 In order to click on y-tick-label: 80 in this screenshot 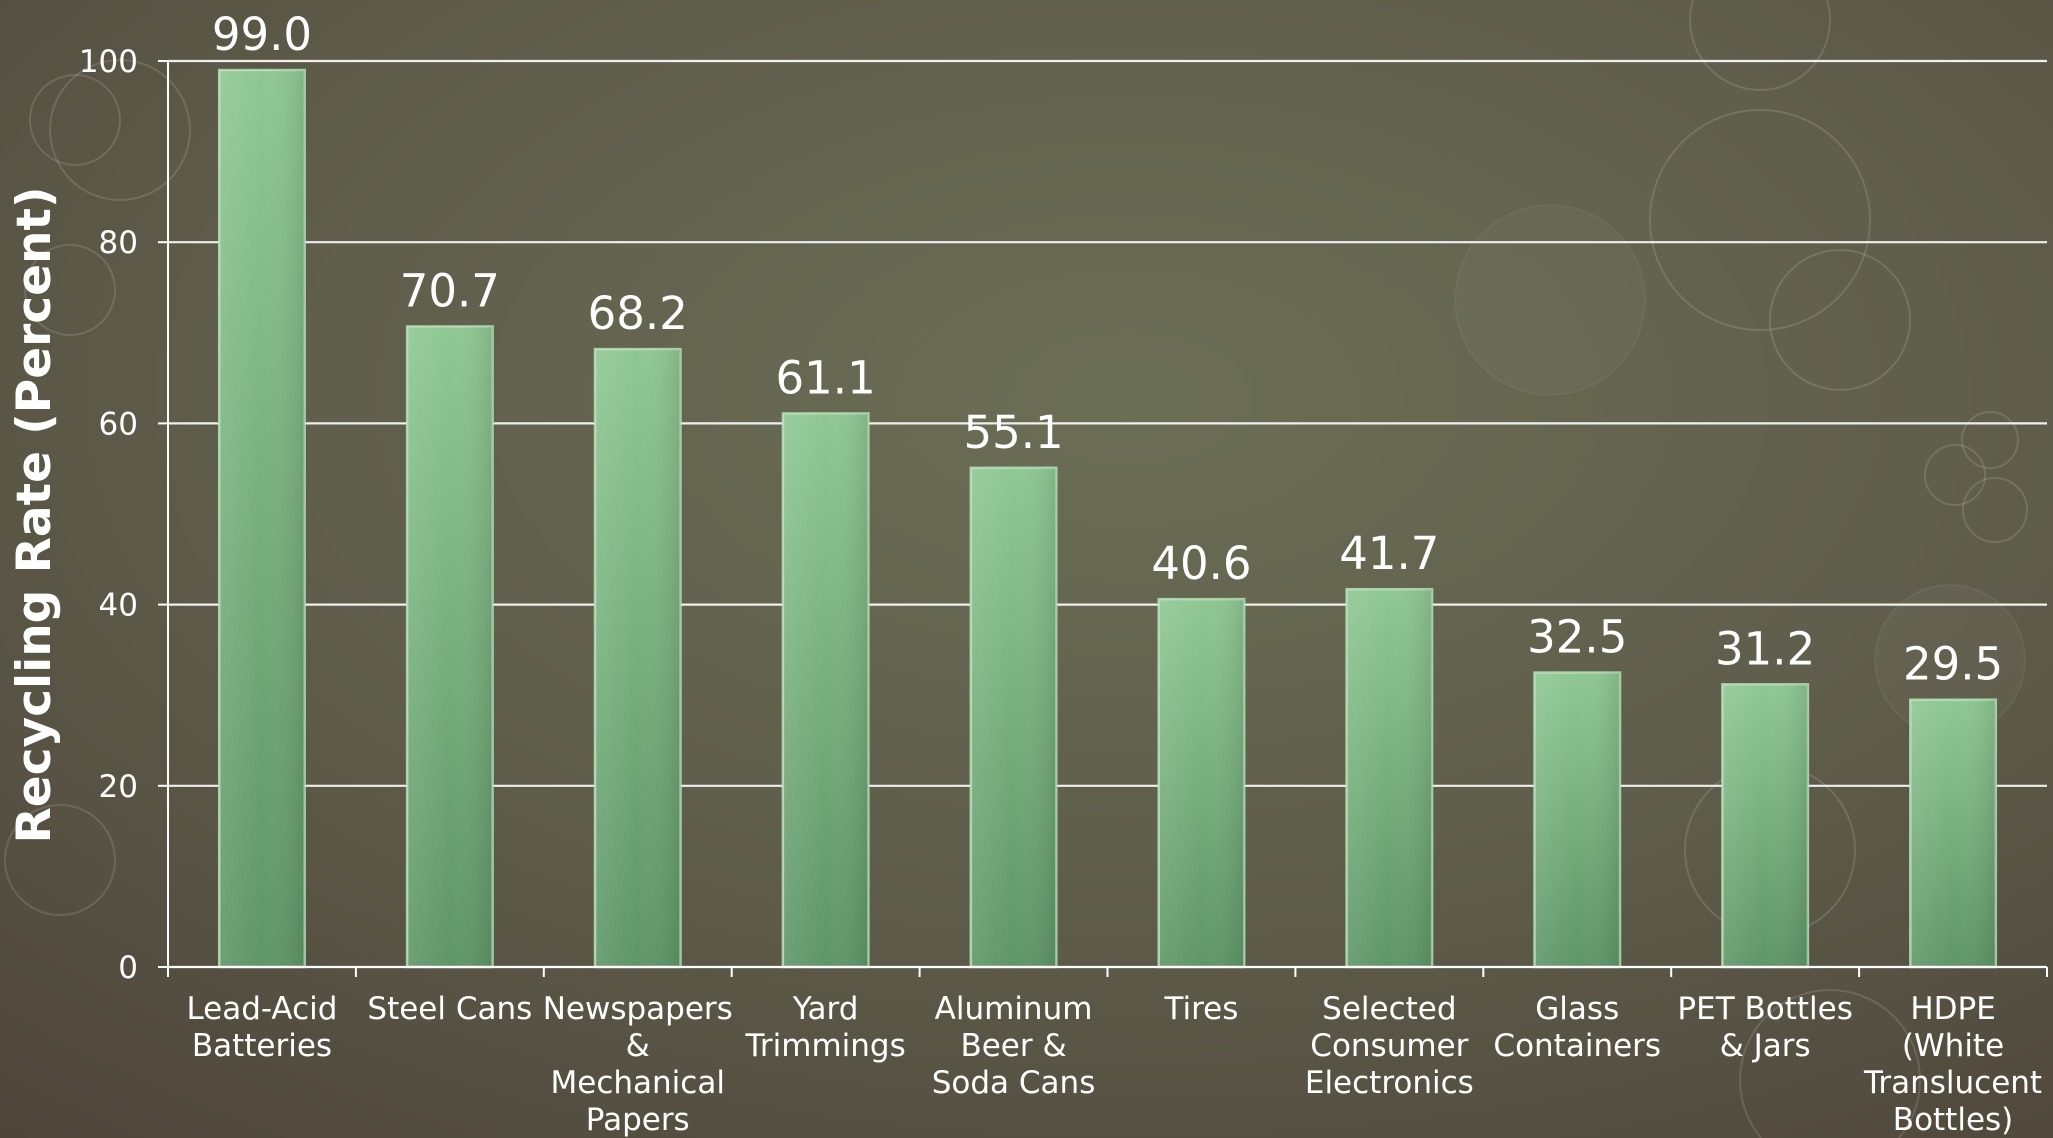, I will do `click(118, 243)`.